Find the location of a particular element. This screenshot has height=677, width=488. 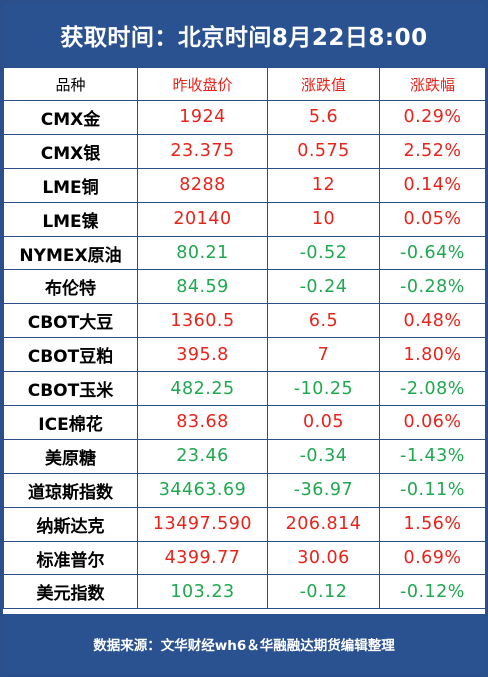

change-pct-value: 1.56% is located at coordinates (432, 524).